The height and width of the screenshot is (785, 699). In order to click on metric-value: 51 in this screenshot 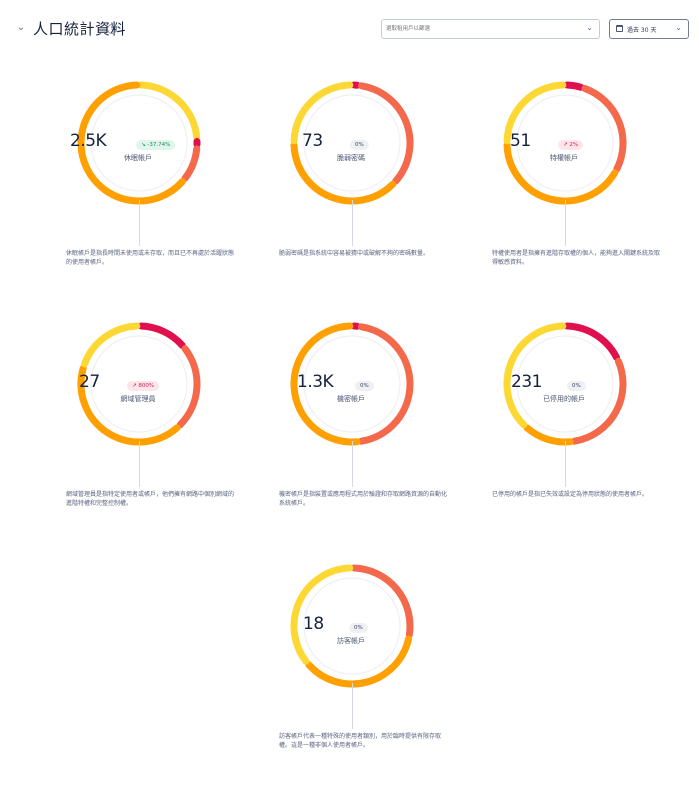, I will do `click(520, 141)`.